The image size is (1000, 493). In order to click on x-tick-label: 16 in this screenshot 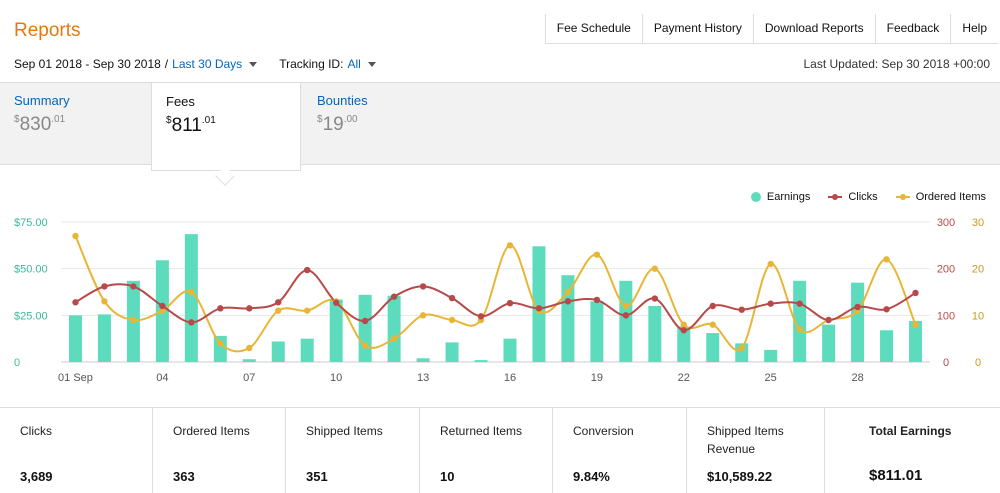, I will do `click(510, 378)`.